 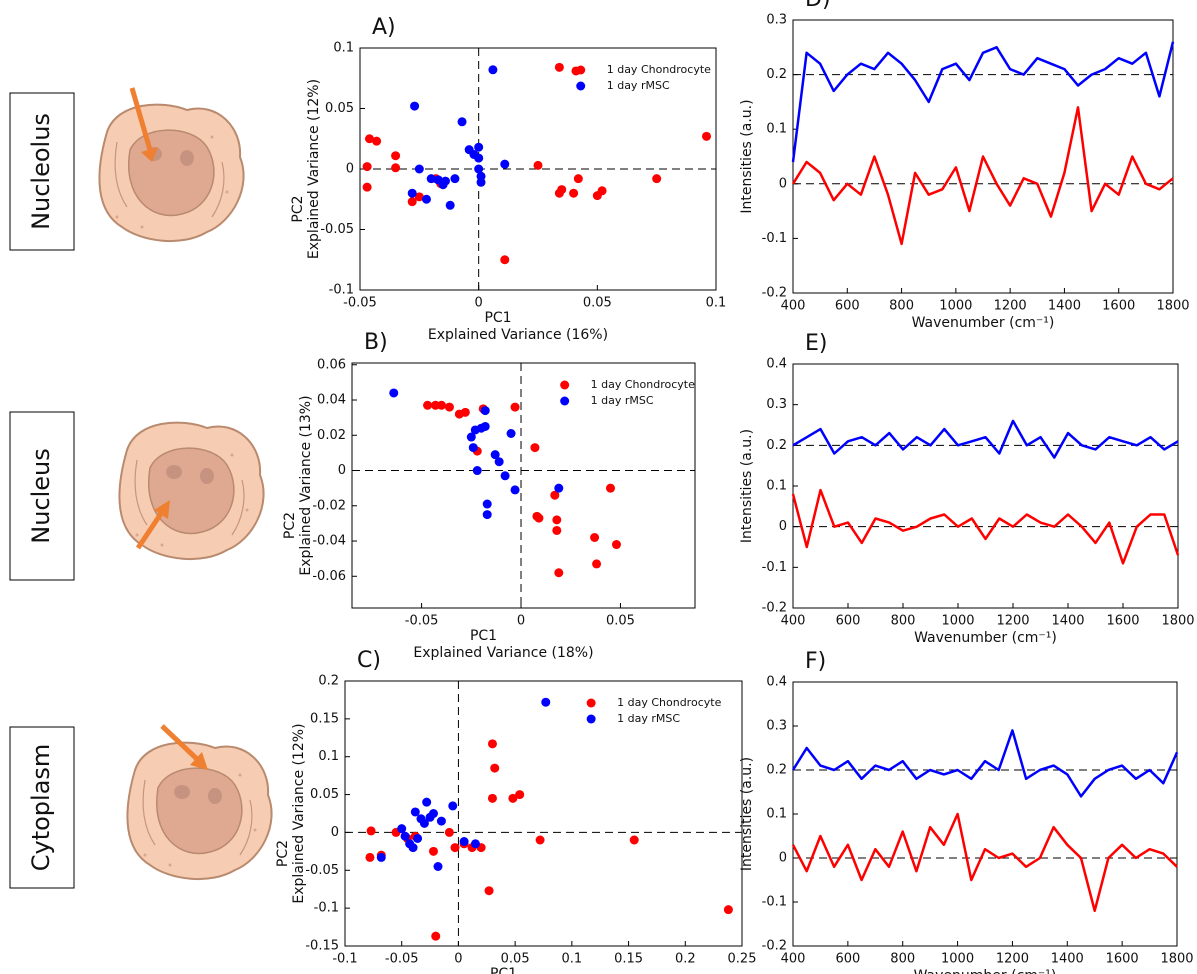 What do you see at coordinates (306, 485) in the screenshot?
I see `y-axis-label: Explained Variance (13%)` at bounding box center [306, 485].